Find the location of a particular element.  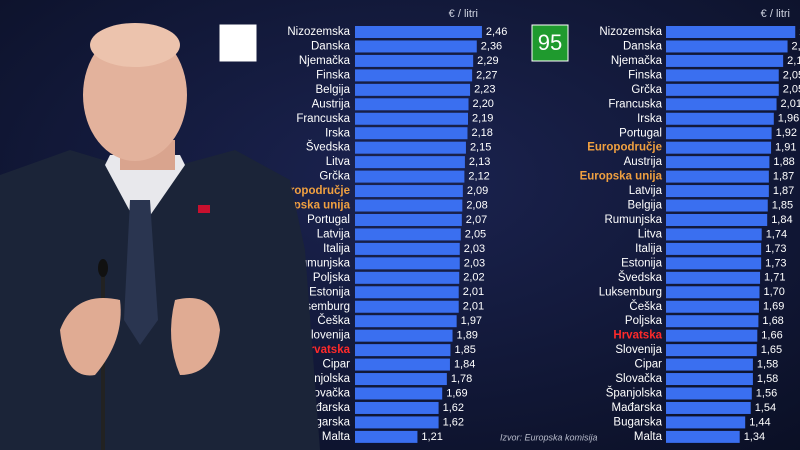

value-label: 1,96 is located at coordinates (788, 119).